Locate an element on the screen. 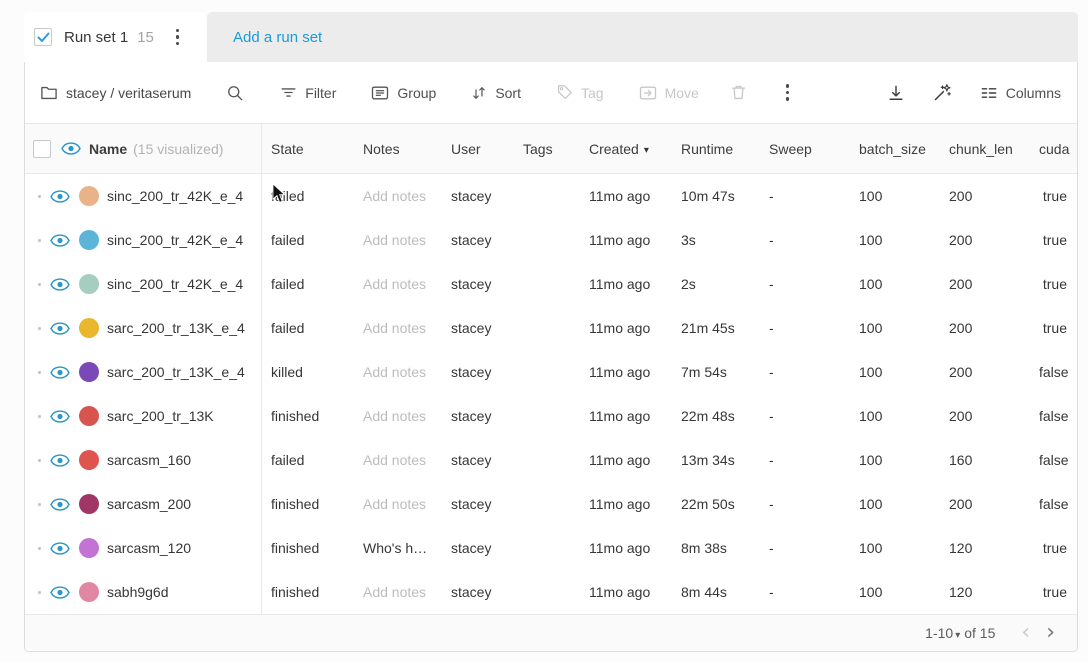 The height and width of the screenshot is (662, 1088). header-state: State is located at coordinates (287, 148).